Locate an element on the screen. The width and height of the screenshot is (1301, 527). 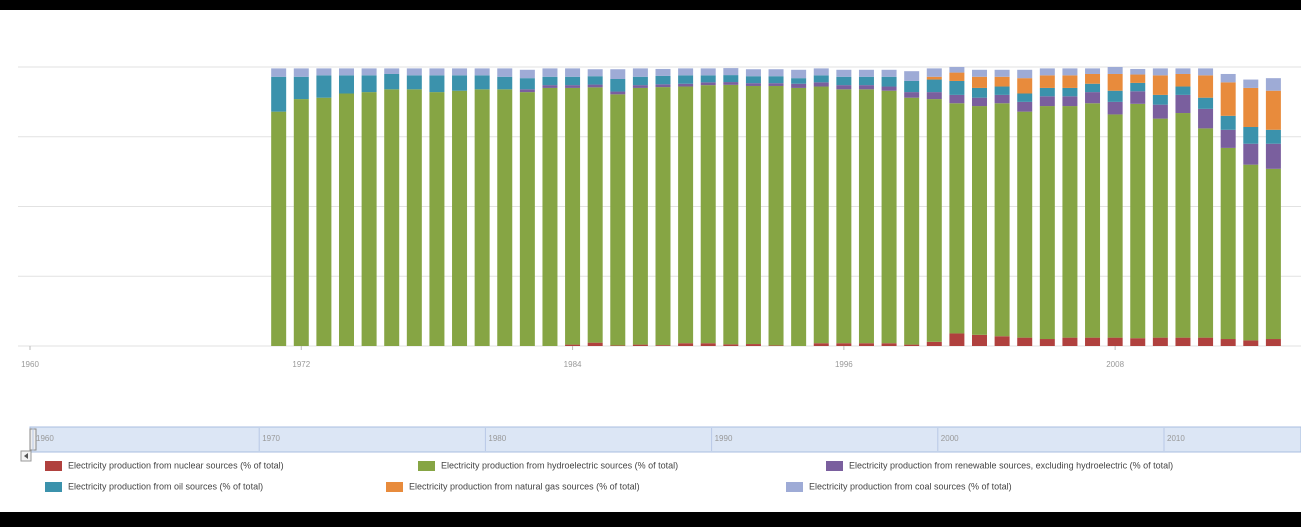
navigator-label: 2000 is located at coordinates (950, 438).